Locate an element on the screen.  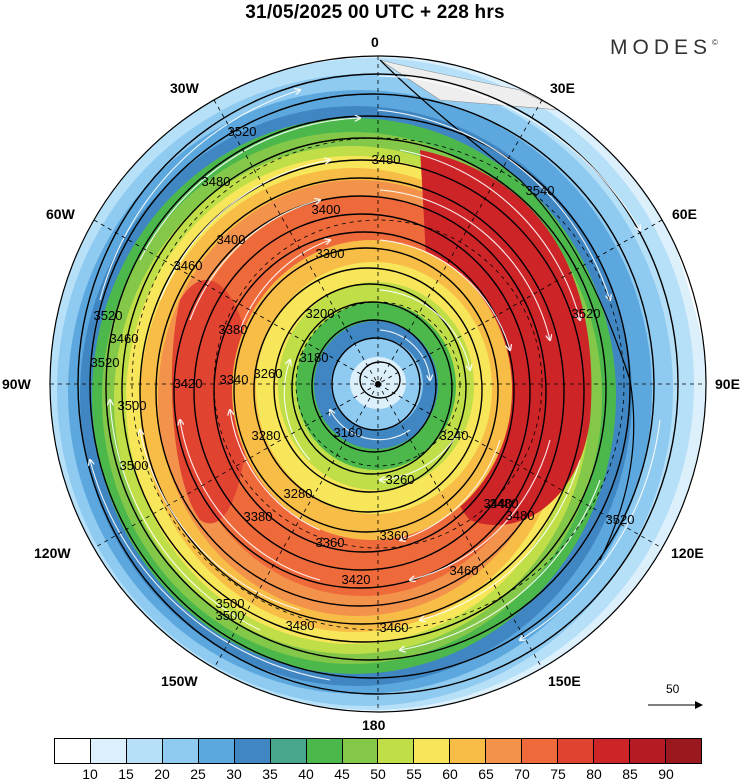
brand-logo: MODES© is located at coordinates (664, 48).